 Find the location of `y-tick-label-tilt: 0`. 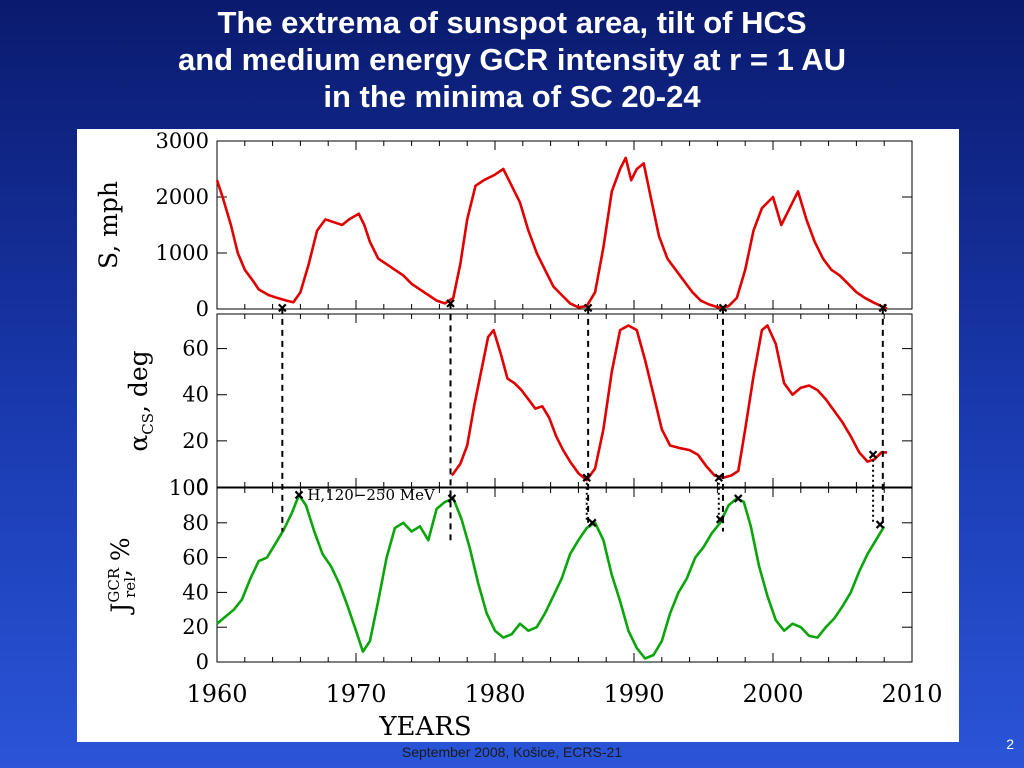

y-tick-label-tilt: 0 is located at coordinates (202, 487).